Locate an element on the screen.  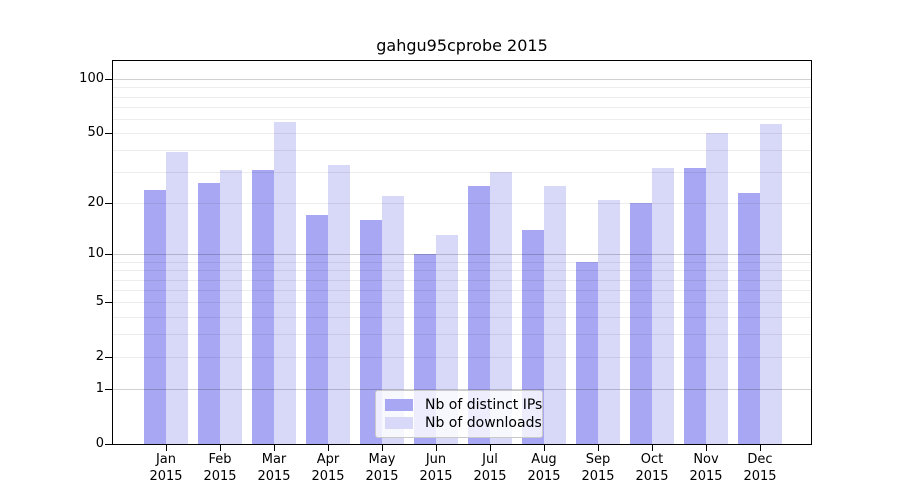
bar-downloads-mar is located at coordinates (285, 283).